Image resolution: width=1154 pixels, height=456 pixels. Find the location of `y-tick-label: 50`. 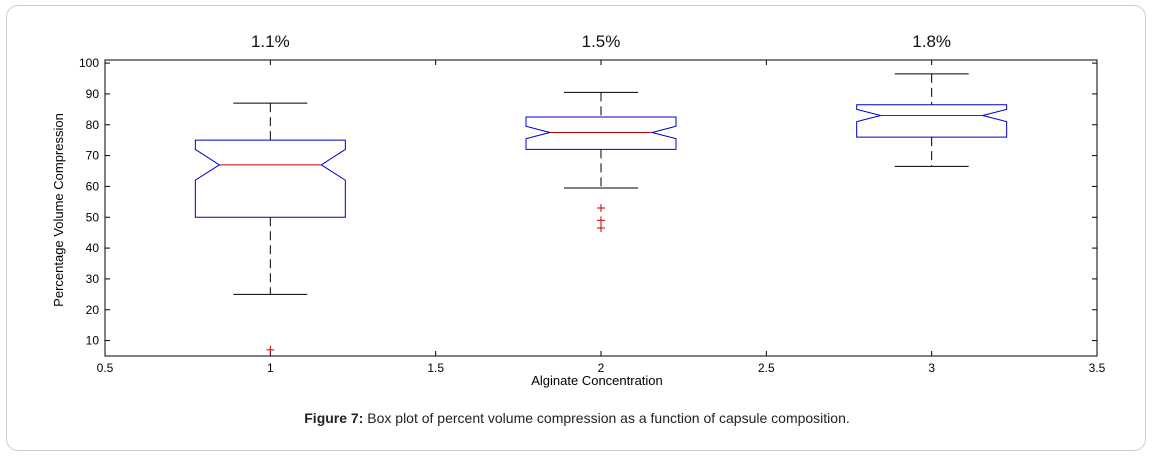

y-tick-label: 50 is located at coordinates (93, 217).